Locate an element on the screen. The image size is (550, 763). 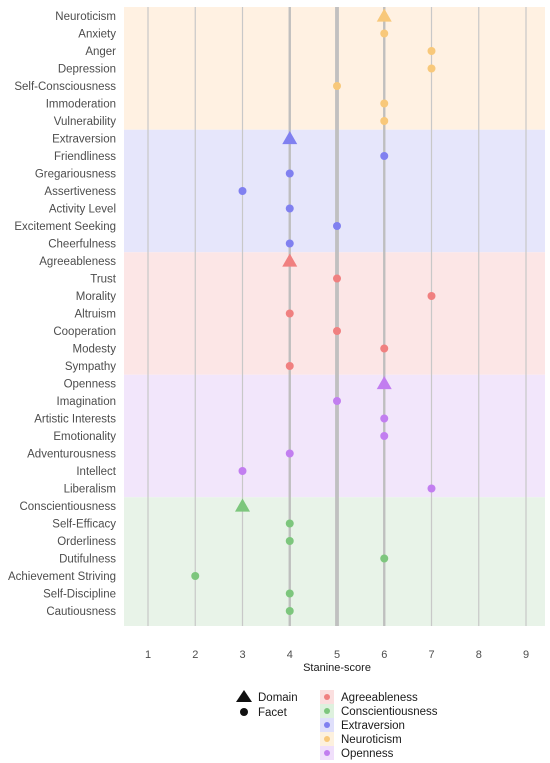
row-label: Emotionality is located at coordinates (84, 437).